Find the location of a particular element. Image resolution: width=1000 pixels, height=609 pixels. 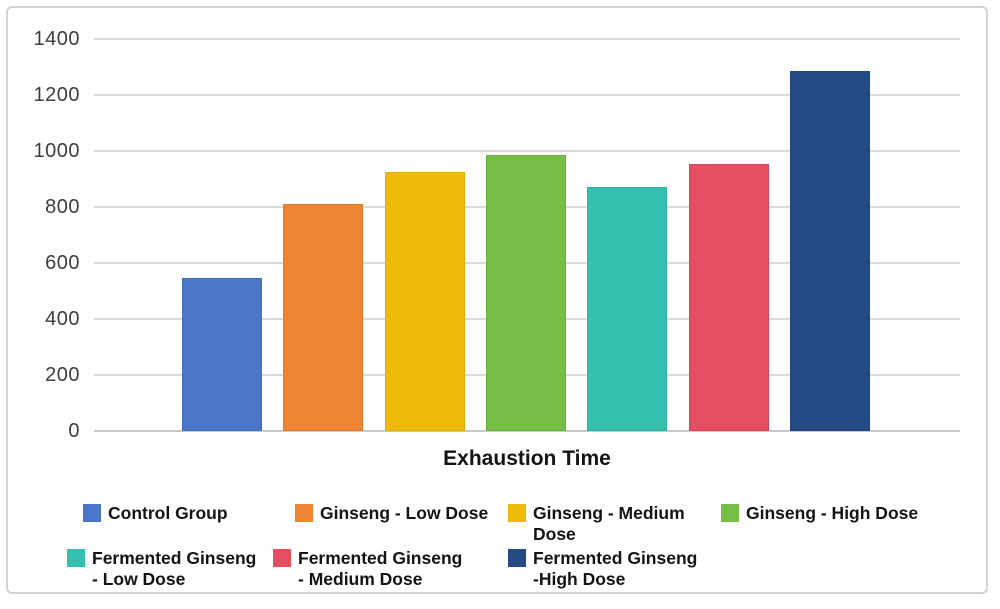

bar-fermented-ginseng-low-dose is located at coordinates (627, 309).